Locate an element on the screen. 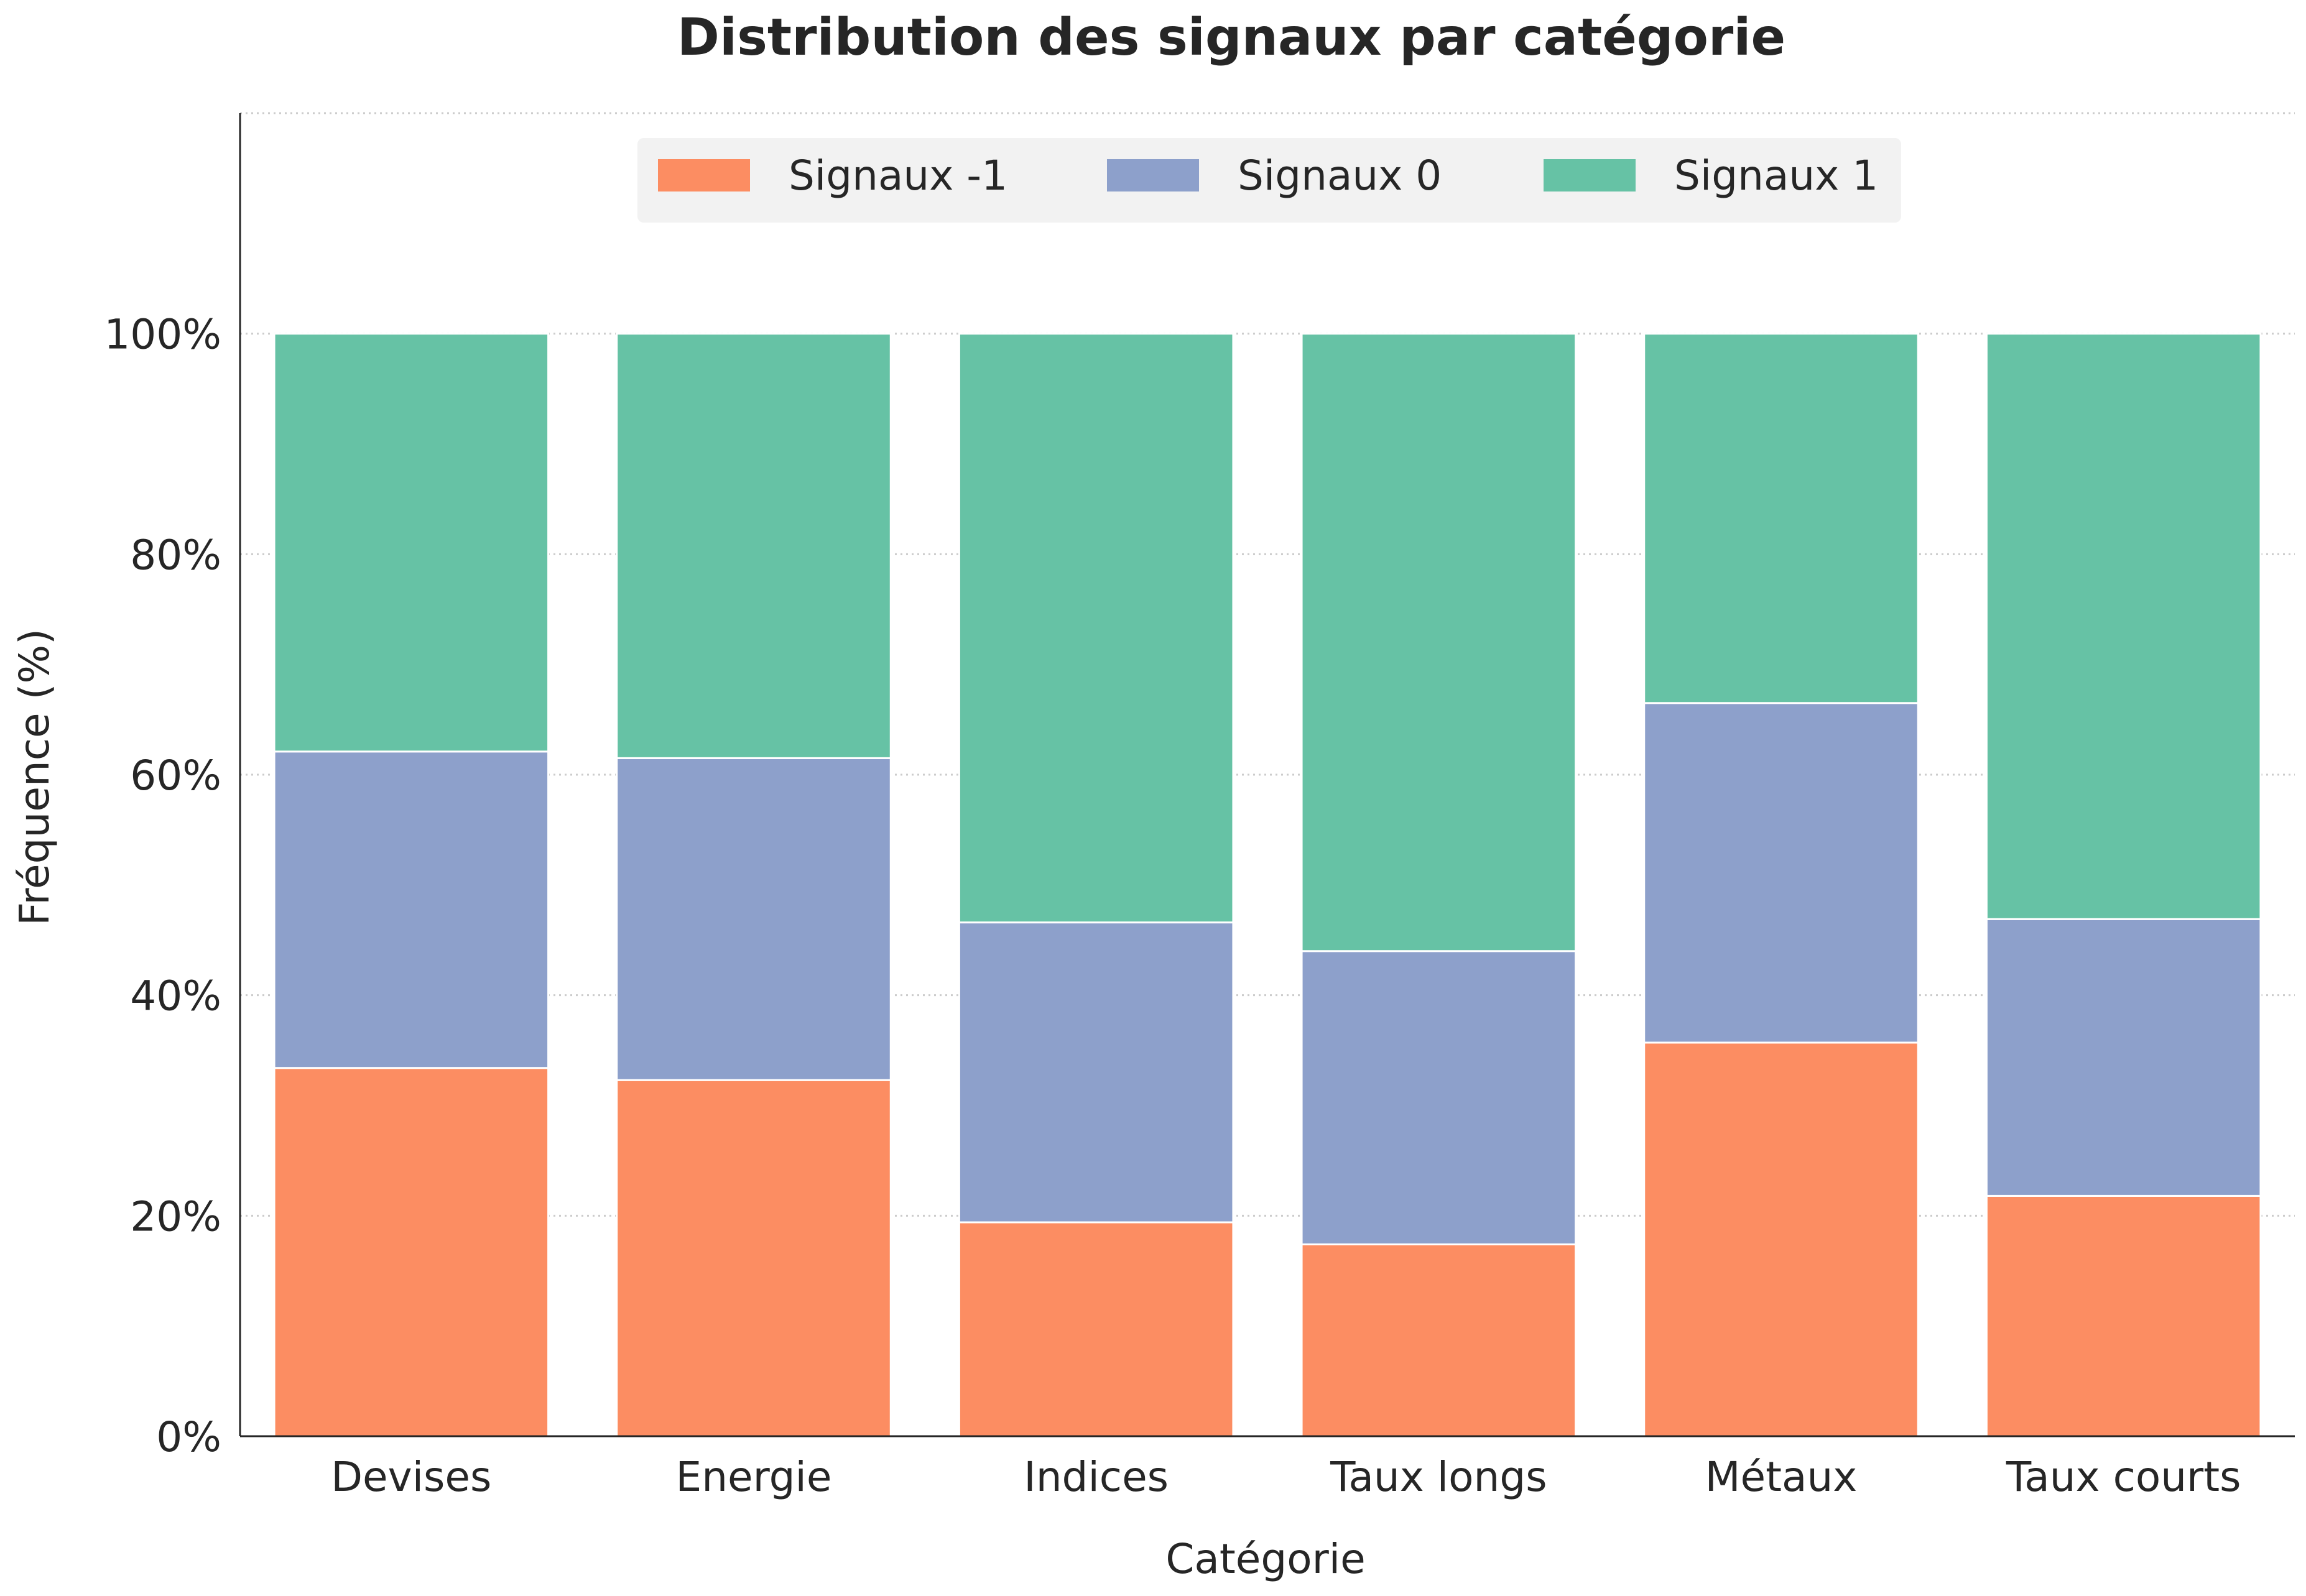 Image resolution: width=2306 pixels, height=1596 pixels. x-tick-label: Energie is located at coordinates (754, 1477).